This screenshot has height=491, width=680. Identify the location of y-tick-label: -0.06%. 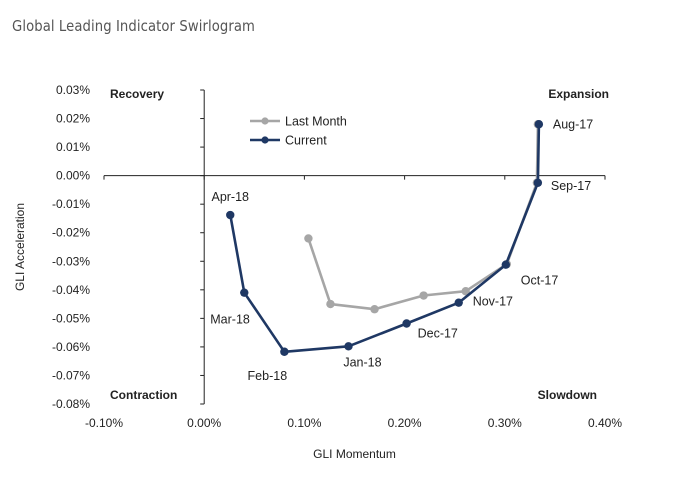
(71, 347).